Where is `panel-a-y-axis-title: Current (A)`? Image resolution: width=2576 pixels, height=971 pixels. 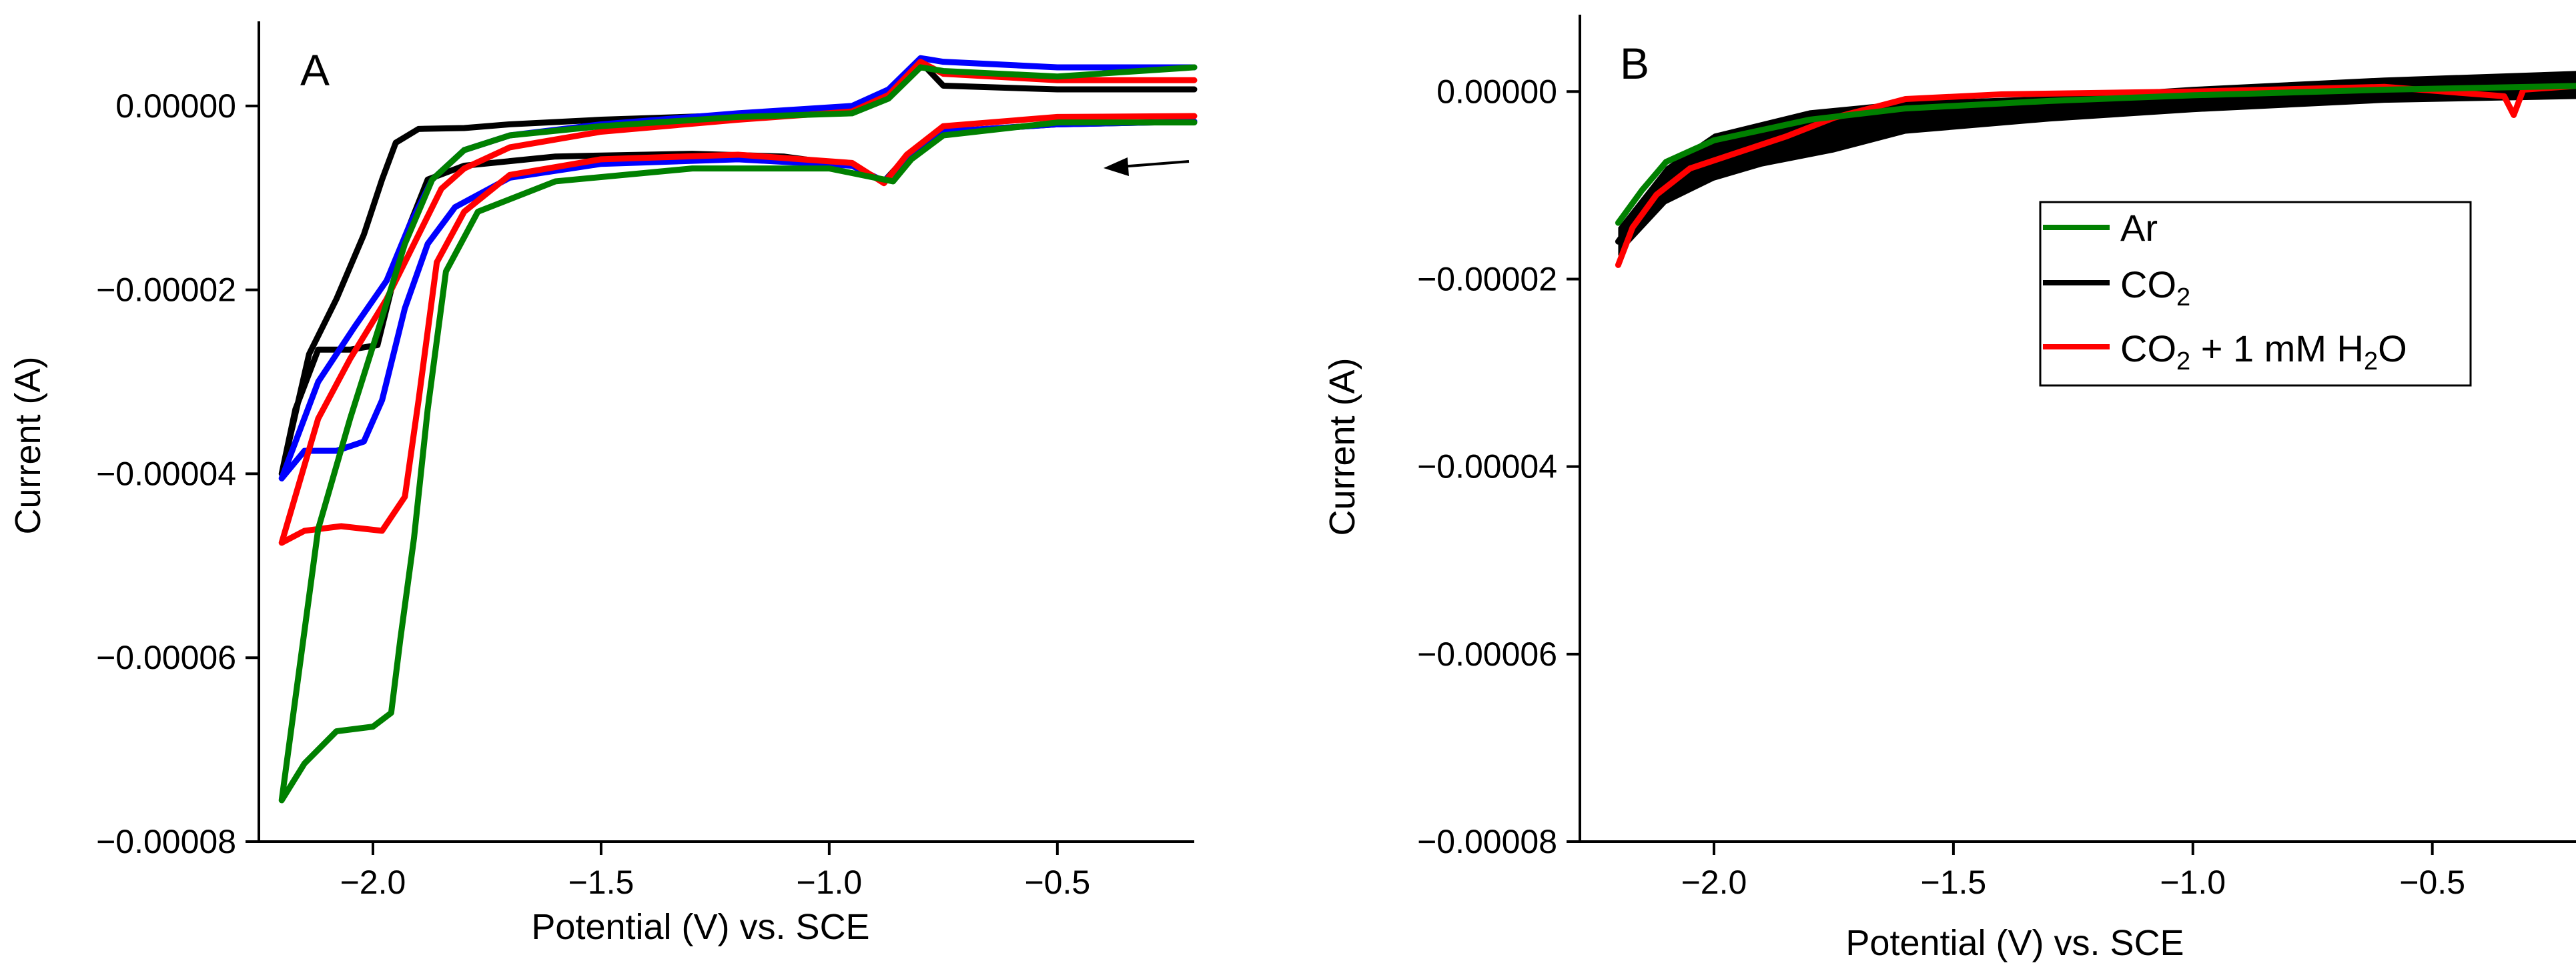
panel-a-y-axis-title: Current (A) is located at coordinates (28, 445).